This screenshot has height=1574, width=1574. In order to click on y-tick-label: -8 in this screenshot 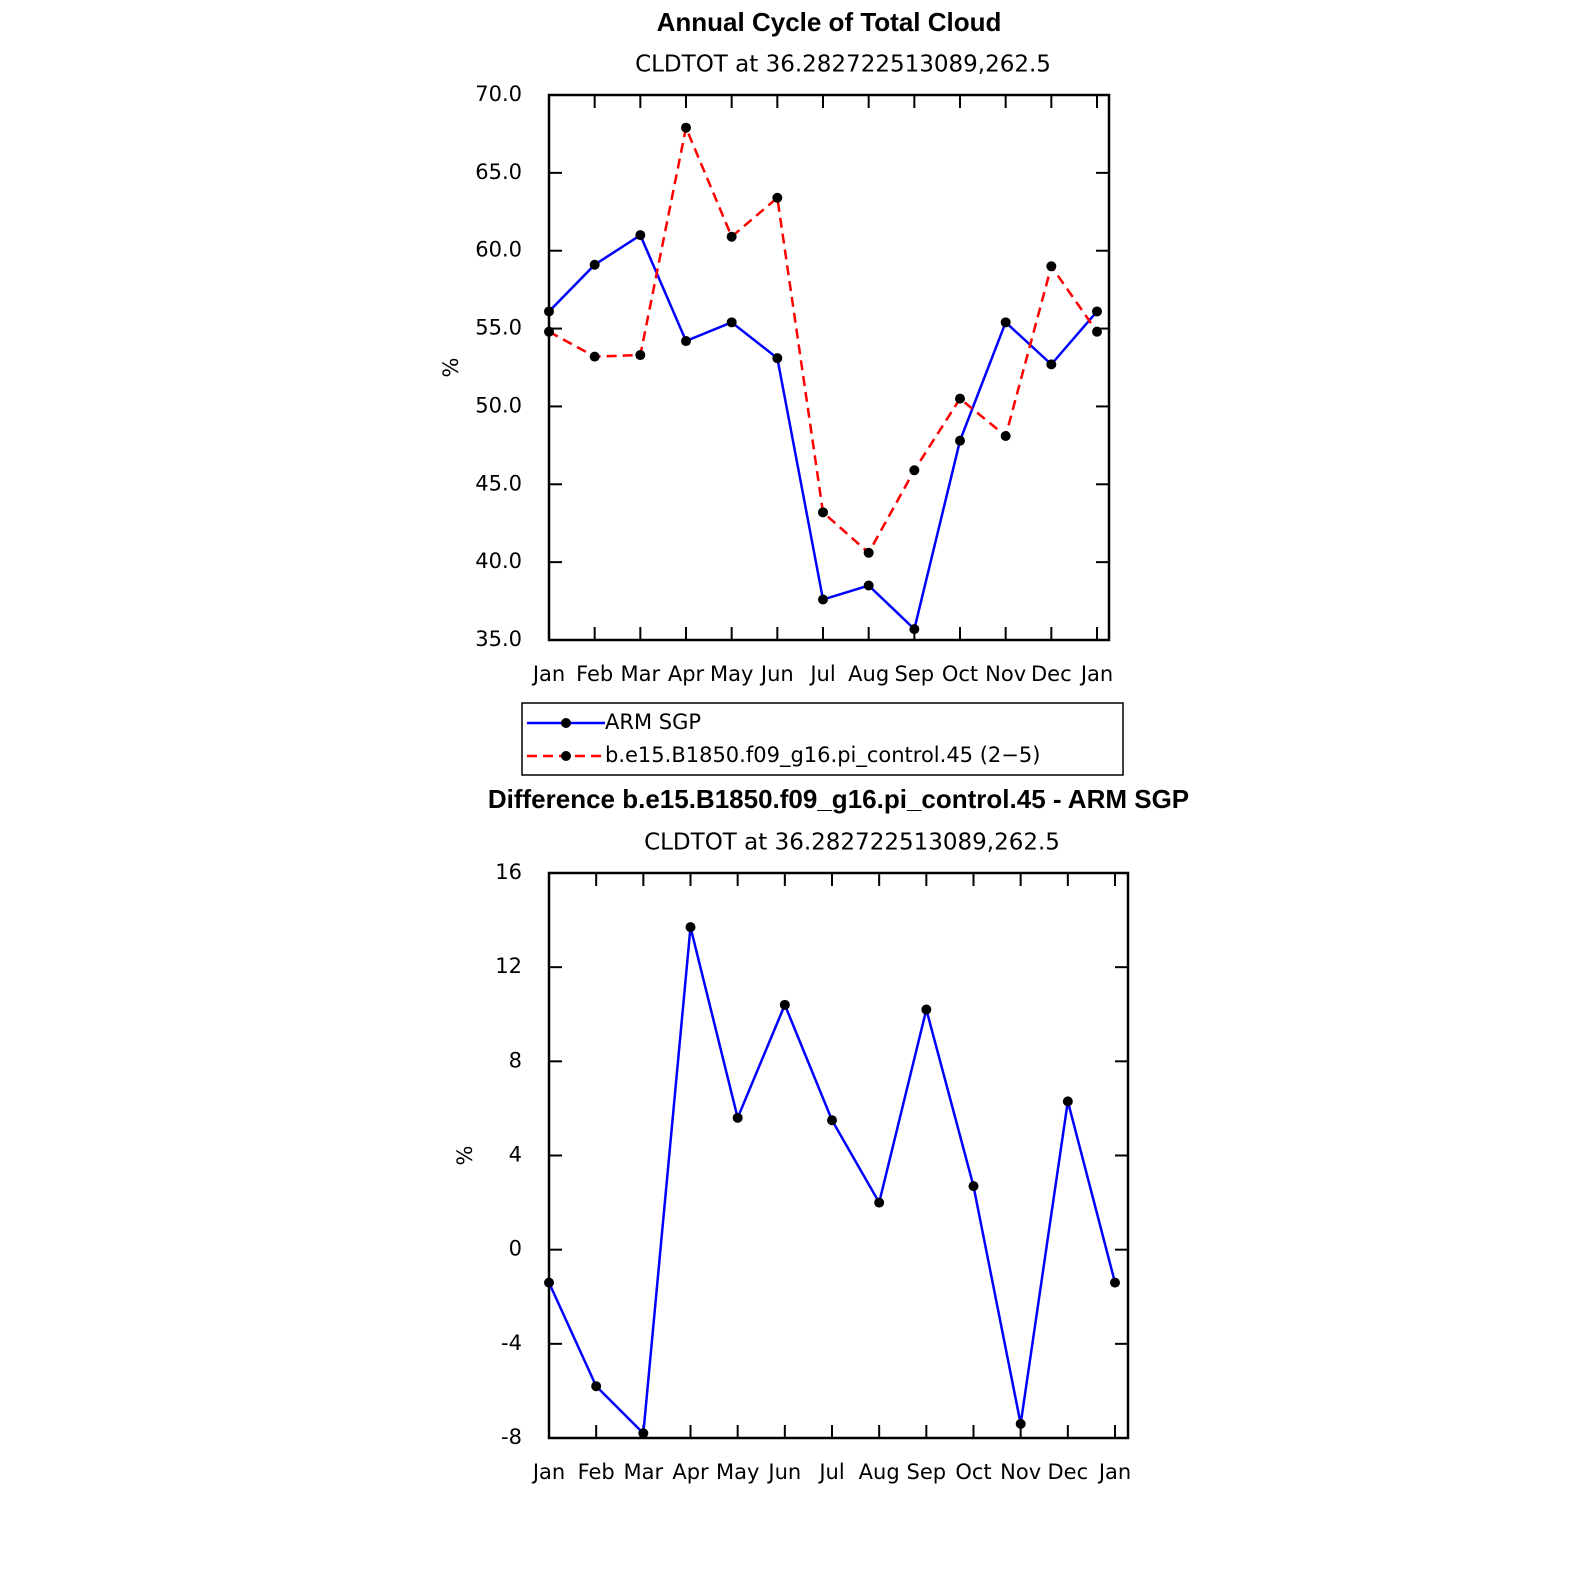, I will do `click(511, 1437)`.